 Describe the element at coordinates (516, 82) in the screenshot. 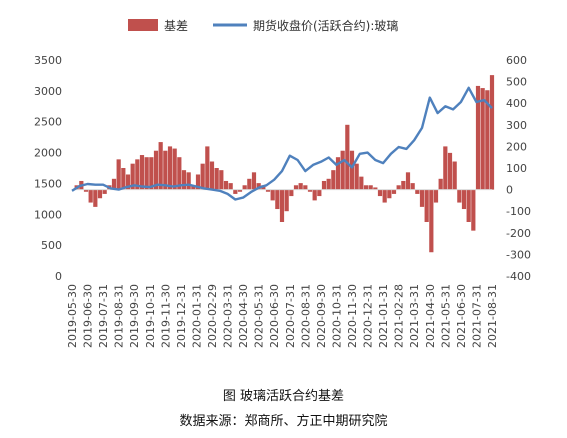

I see `right-tick-label: 500` at that location.